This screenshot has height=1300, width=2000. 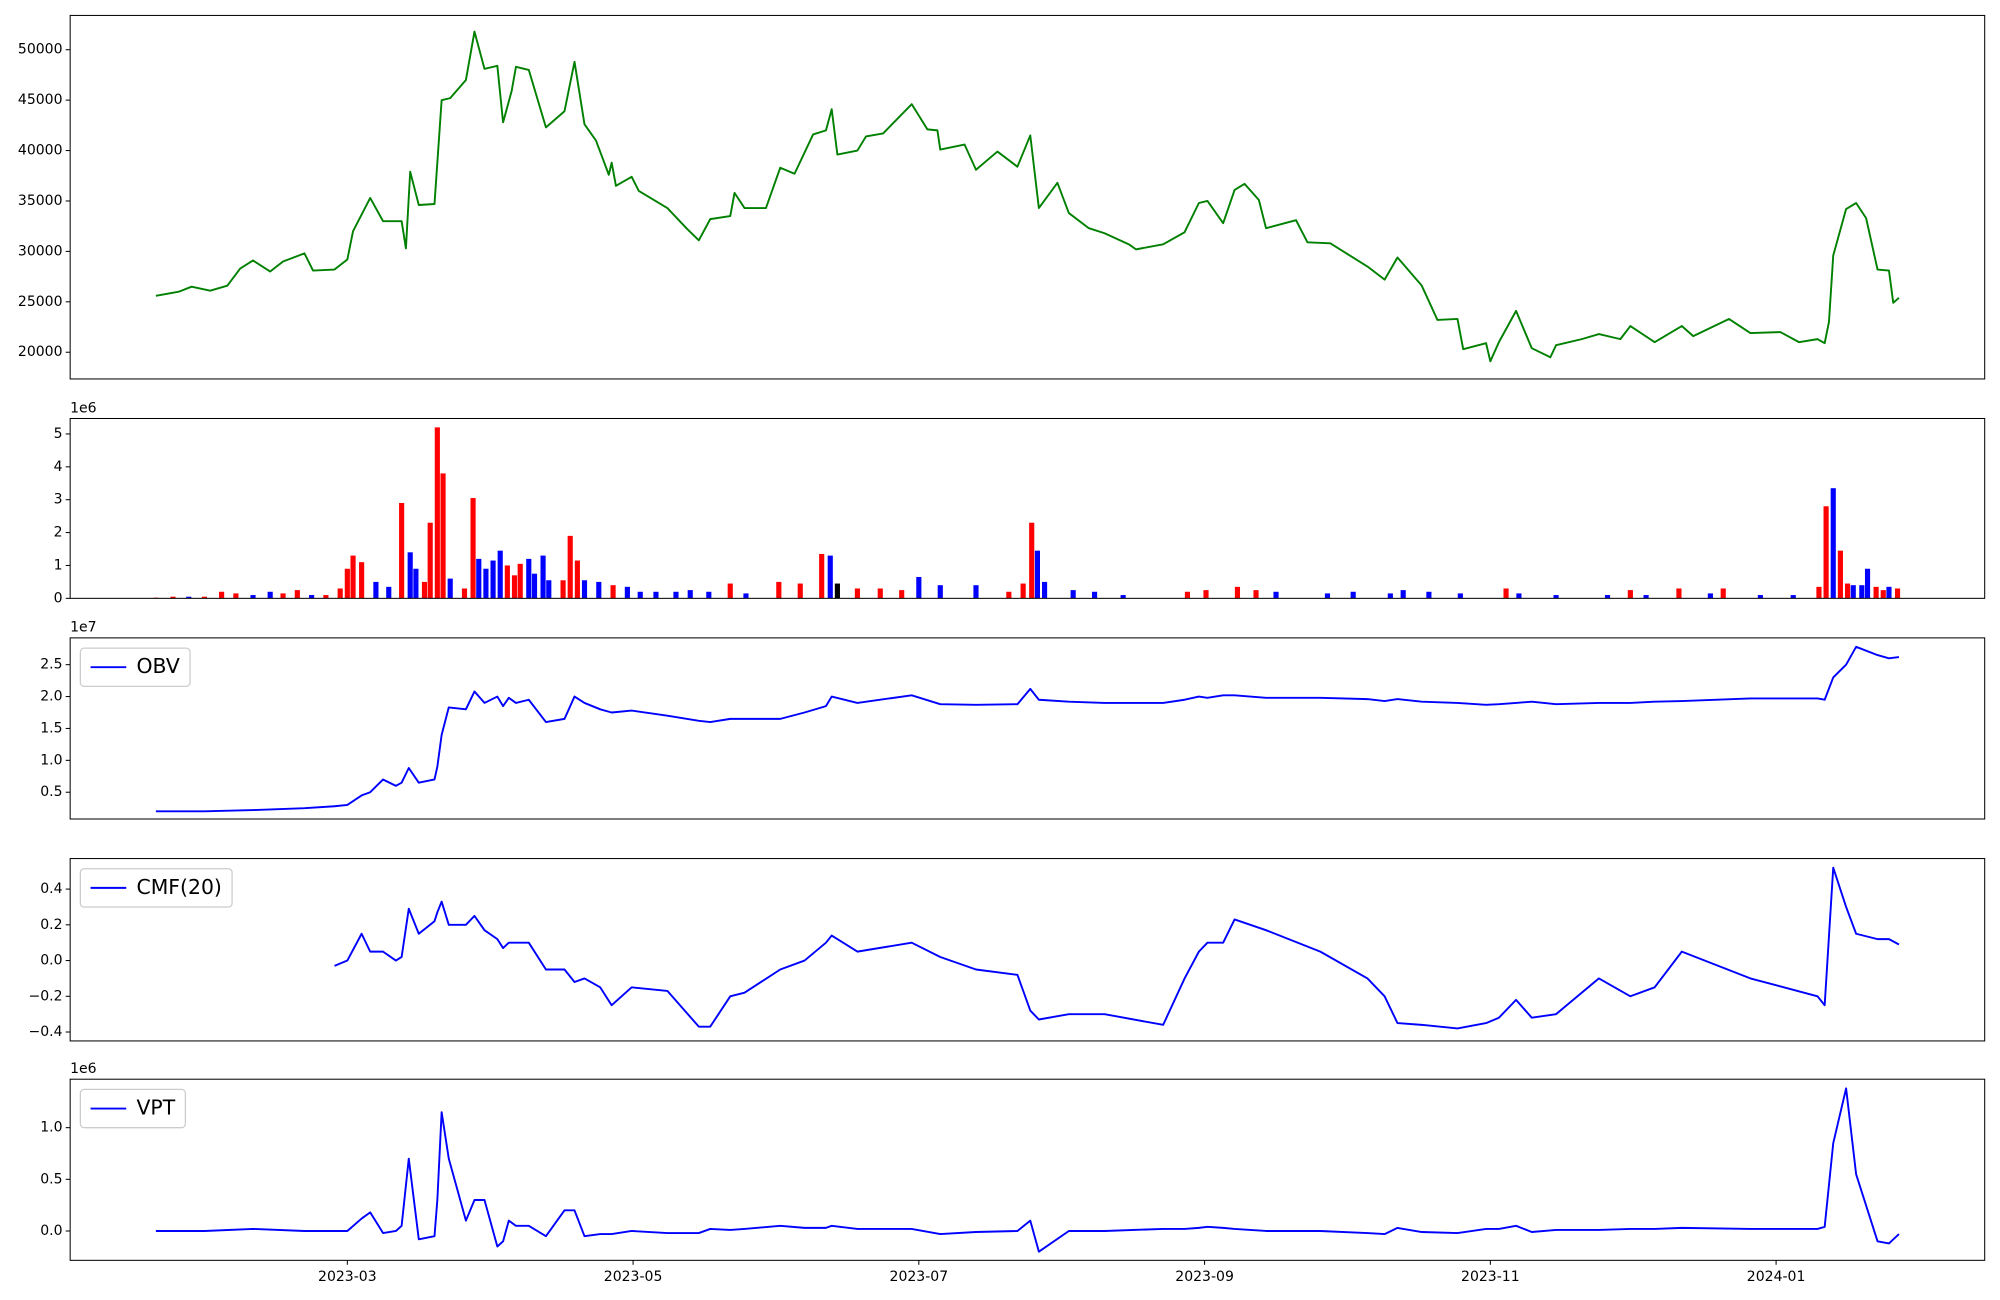 I want to click on y-tick-label: 2, so click(x=58, y=533).